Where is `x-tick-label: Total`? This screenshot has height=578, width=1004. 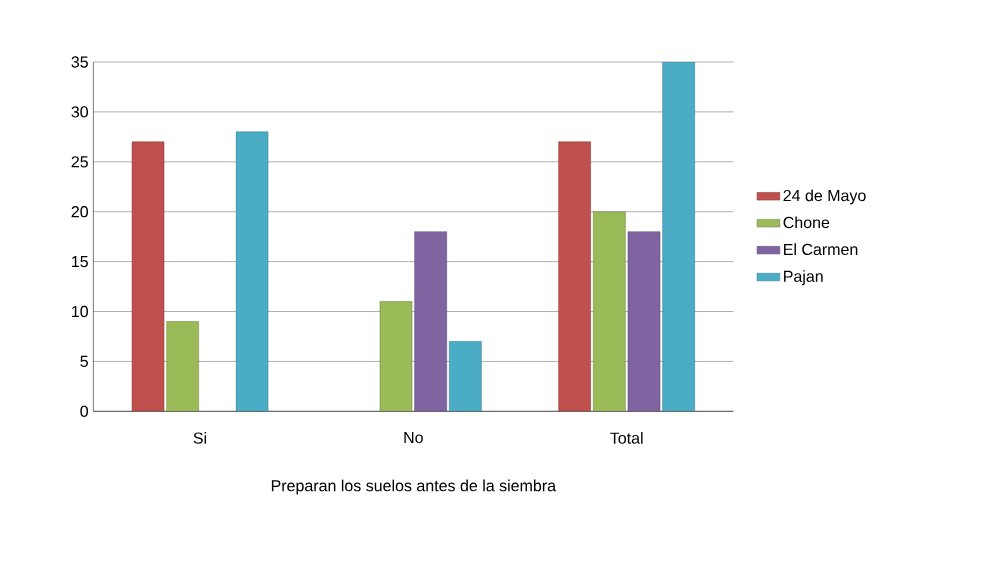
x-tick-label: Total is located at coordinates (626, 438).